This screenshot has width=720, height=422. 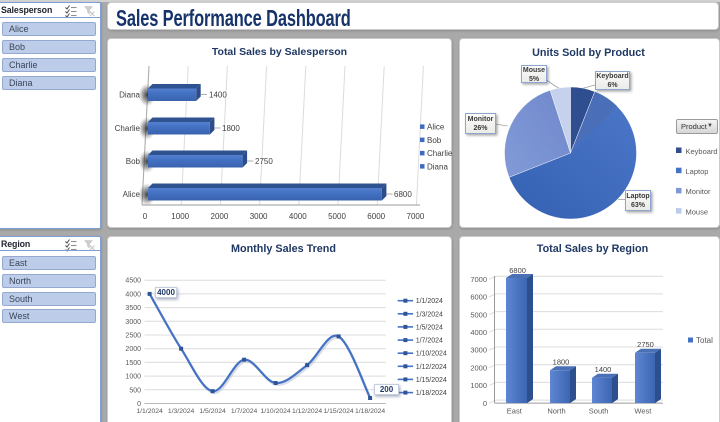 What do you see at coordinates (697, 171) in the screenshot?
I see `svg-text: Laptop` at bounding box center [697, 171].